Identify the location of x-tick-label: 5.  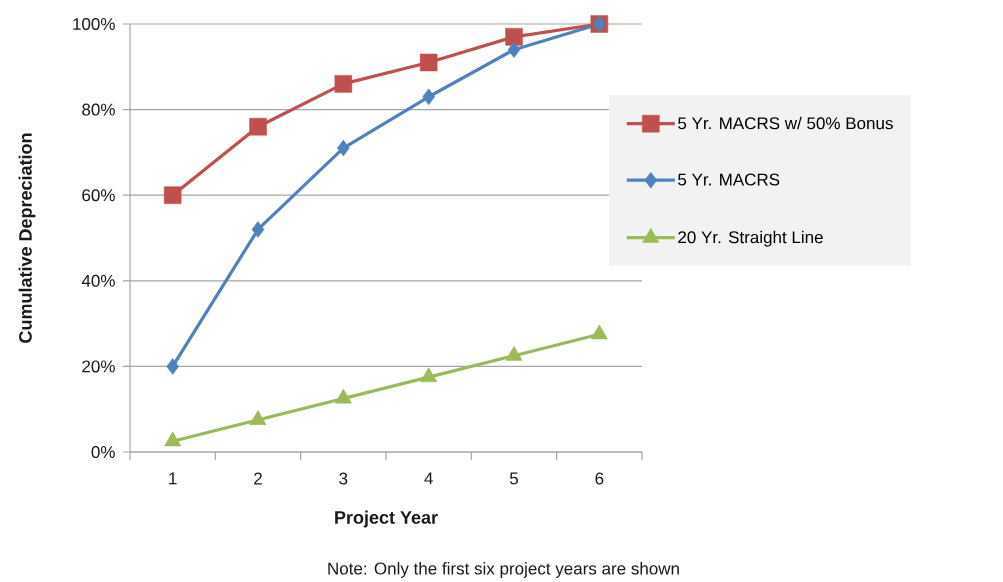
(514, 478).